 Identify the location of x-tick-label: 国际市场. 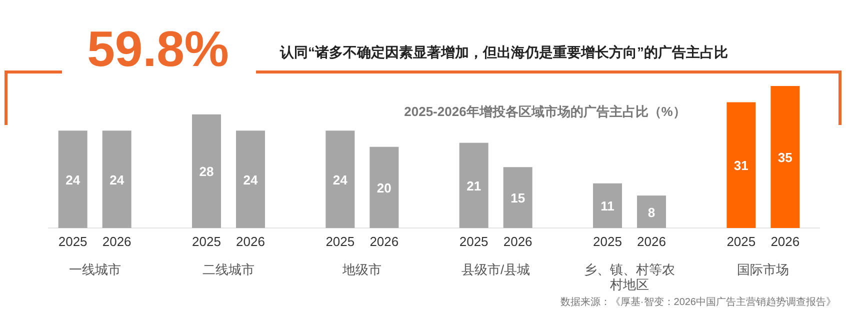
(763, 269).